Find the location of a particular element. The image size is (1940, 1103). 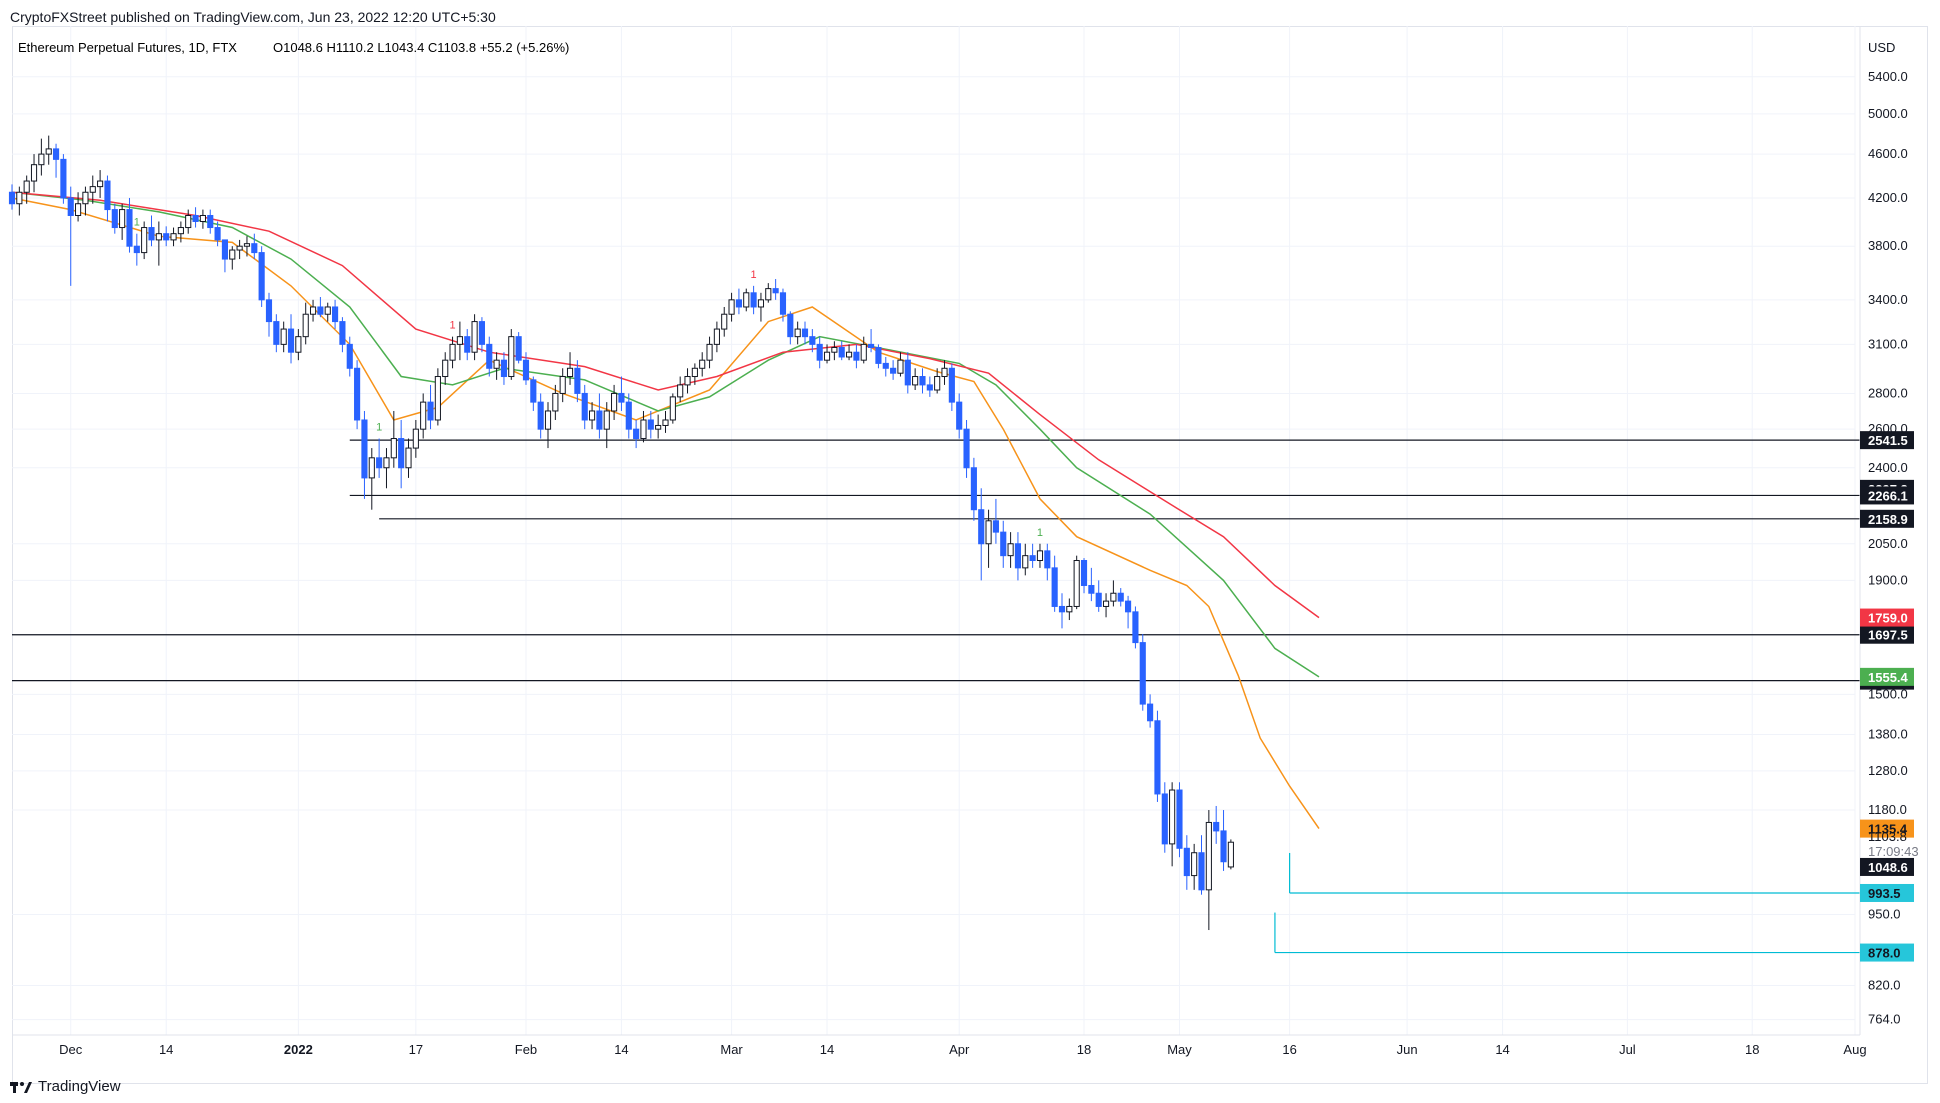

tradingview-logo: TradingView is located at coordinates (65, 1086).